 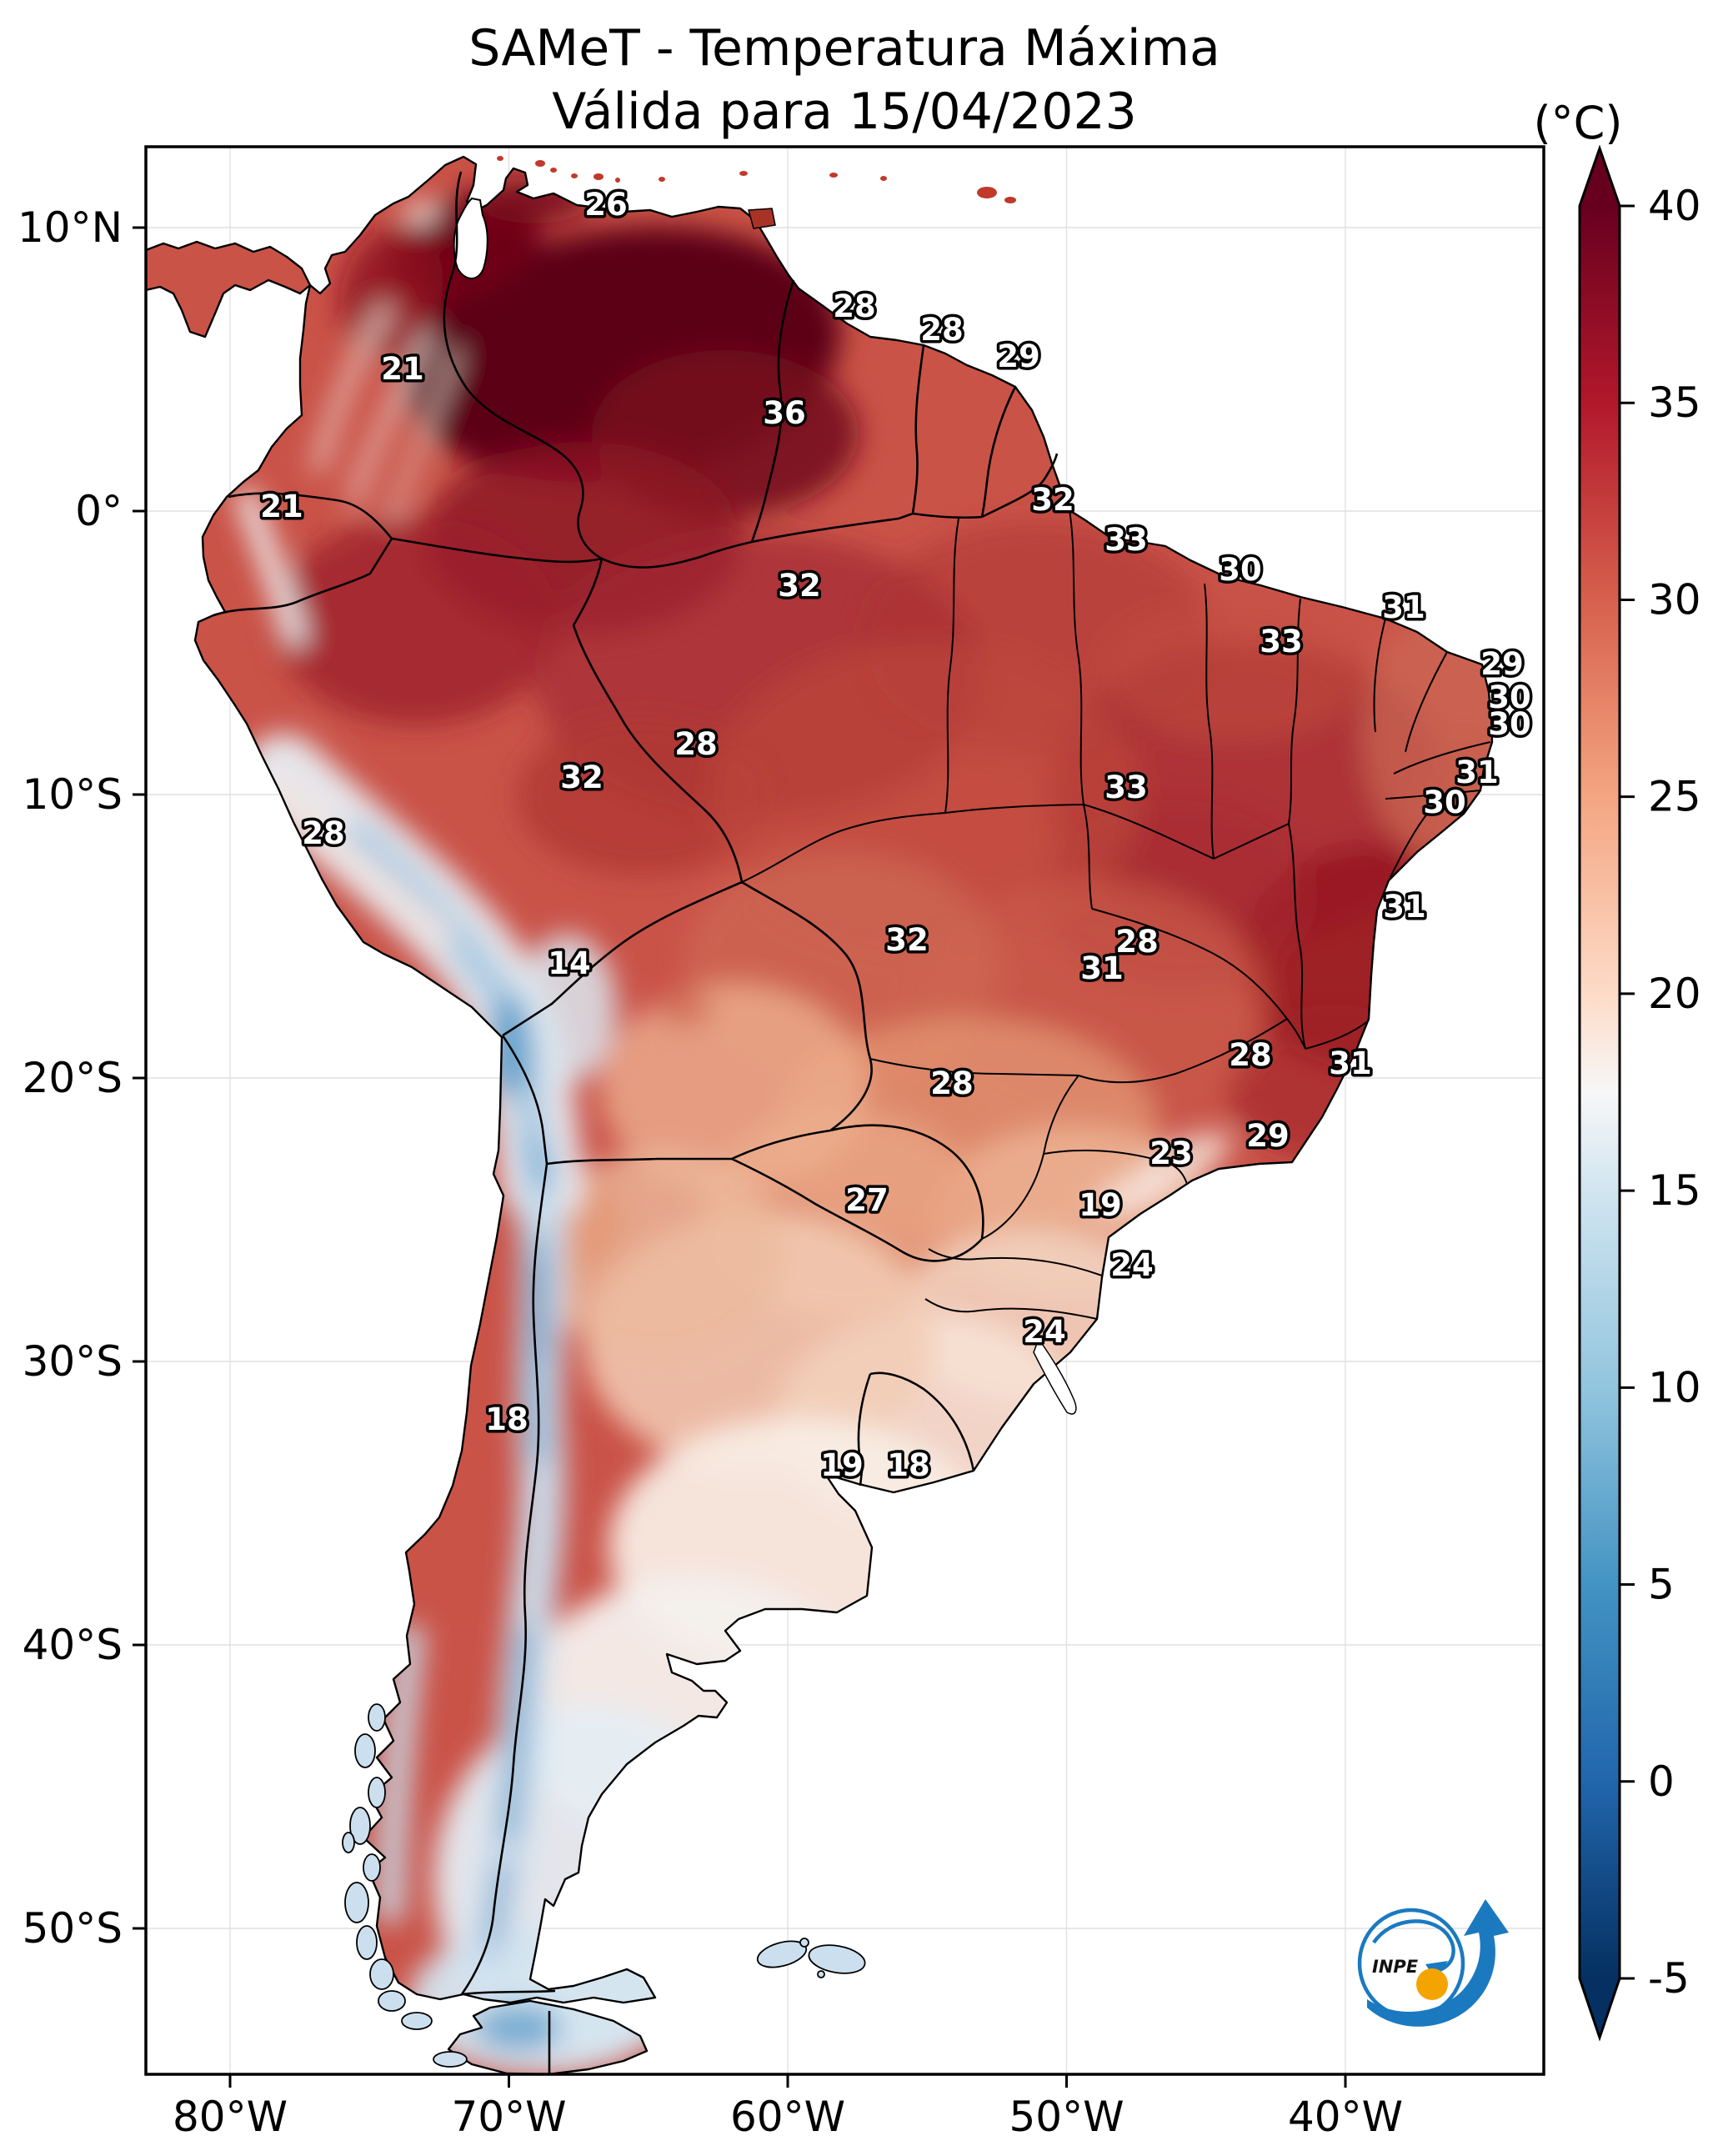 I want to click on lat-tick-label: 10°S, so click(x=73, y=794).